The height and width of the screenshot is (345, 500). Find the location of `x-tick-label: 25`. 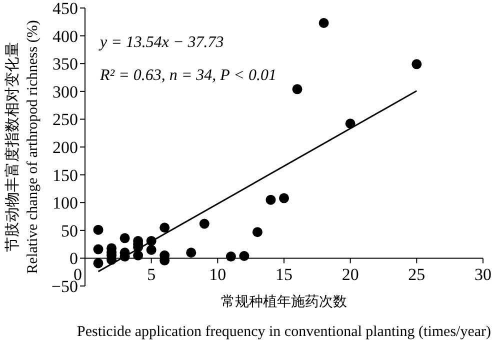

x-tick-label: 25 is located at coordinates (417, 274).